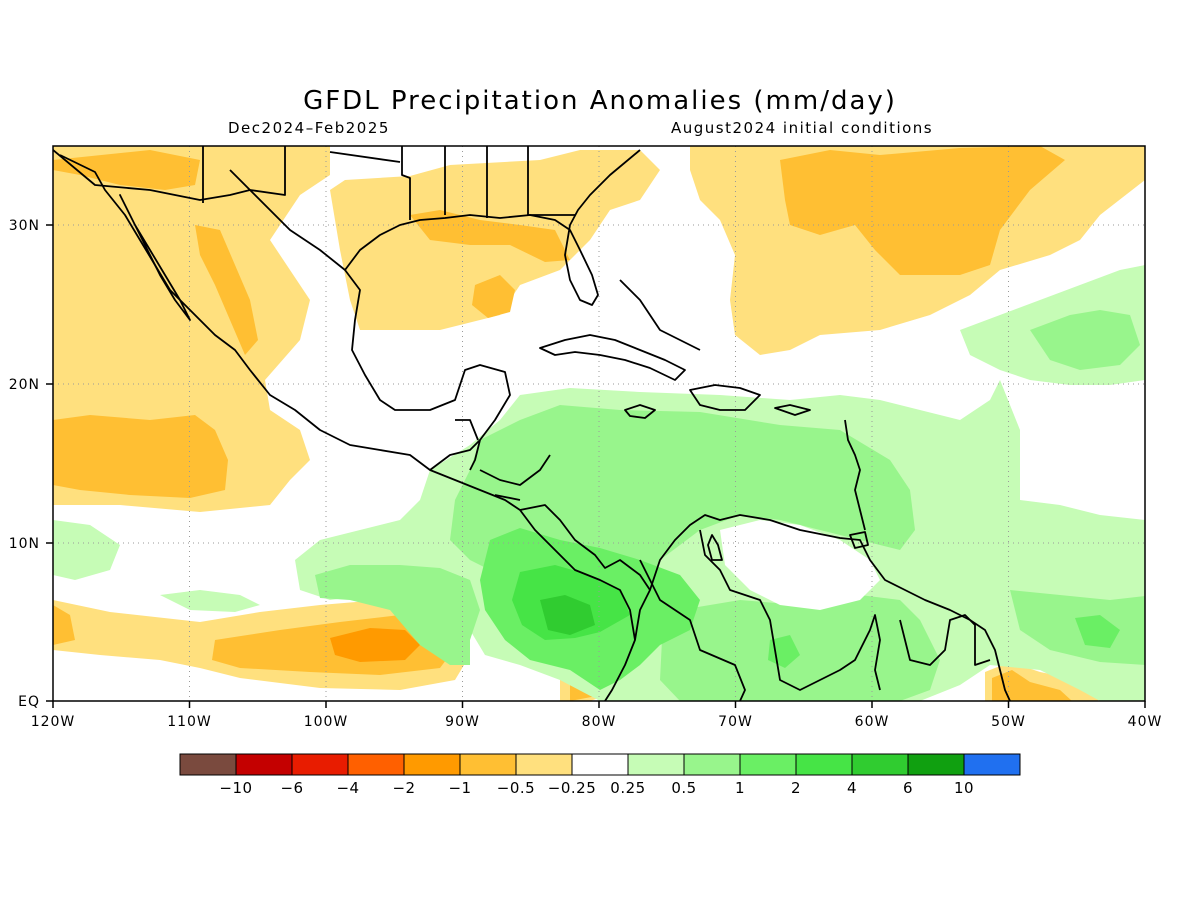  Describe the element at coordinates (964, 788) in the screenshot. I see `legend-label: 10` at that location.